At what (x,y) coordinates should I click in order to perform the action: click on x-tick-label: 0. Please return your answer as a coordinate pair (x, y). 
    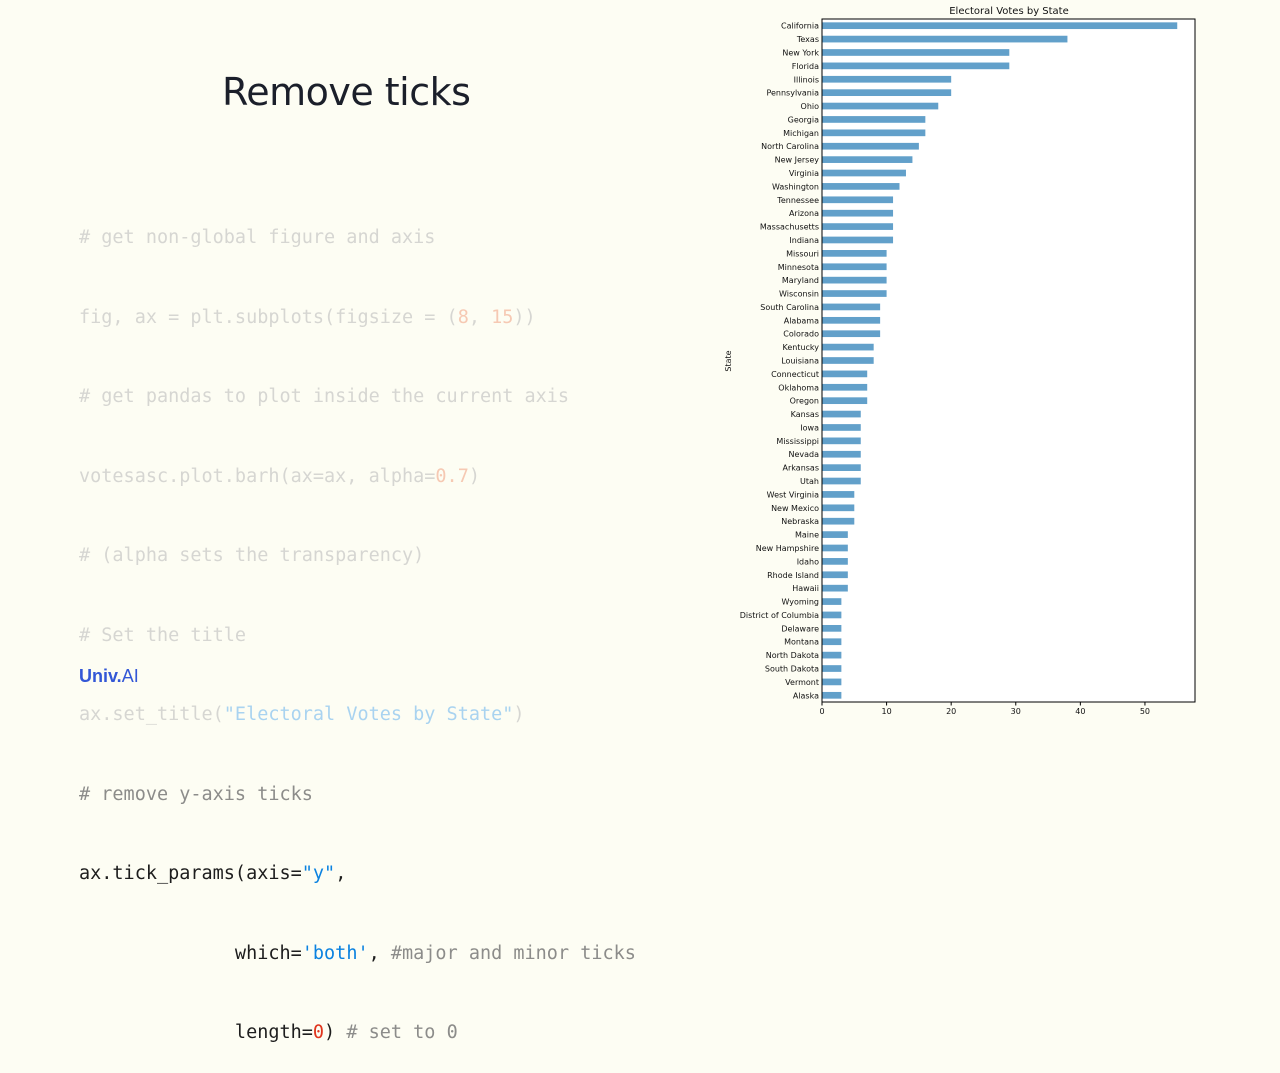
    Looking at the image, I should click on (821, 711).